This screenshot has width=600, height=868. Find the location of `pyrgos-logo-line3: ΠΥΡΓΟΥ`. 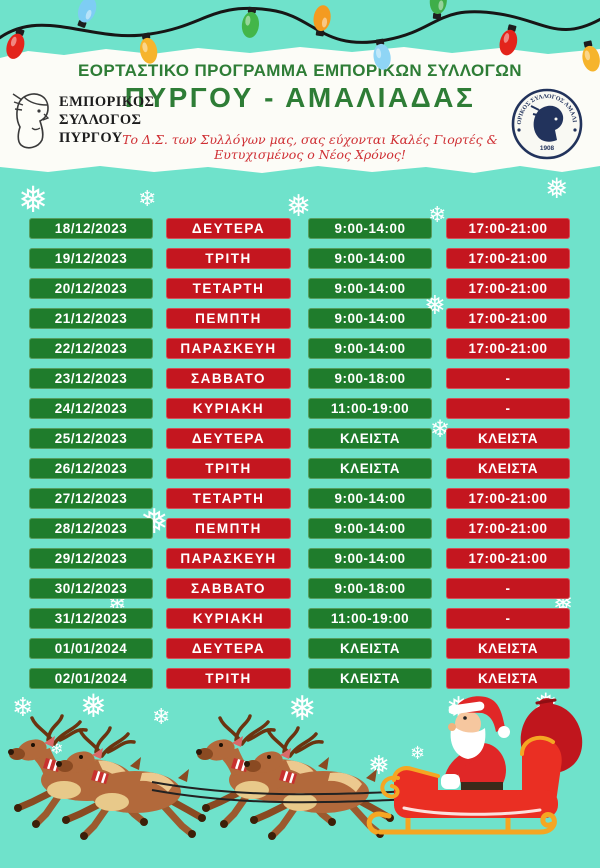

pyrgos-logo-line3: ΠΥΡΓΟΥ is located at coordinates (91, 137).